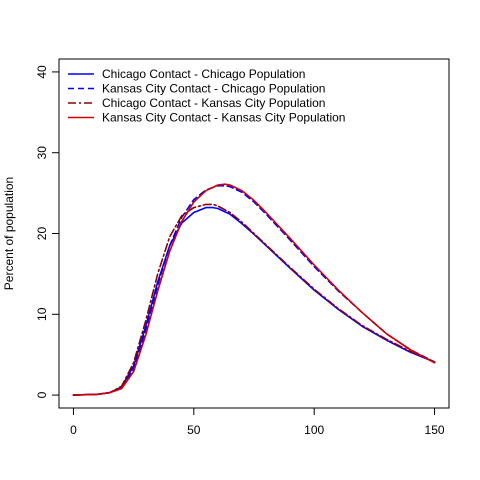 This screenshot has height=480, width=480. What do you see at coordinates (257, 422) in the screenshot?
I see `x-axis: 0 50 100 150` at bounding box center [257, 422].